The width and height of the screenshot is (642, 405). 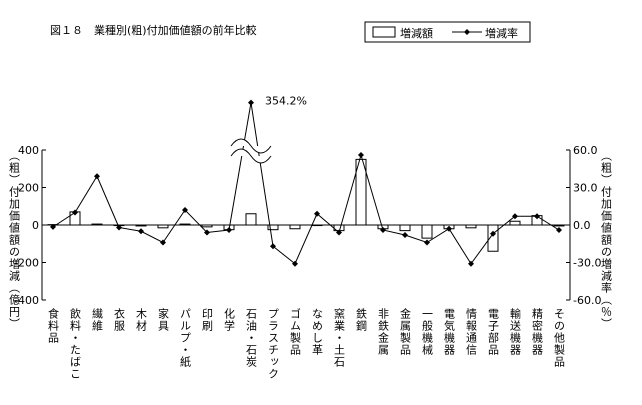 I want to click on x-tick-label: 金属製品, so click(x=405, y=331).